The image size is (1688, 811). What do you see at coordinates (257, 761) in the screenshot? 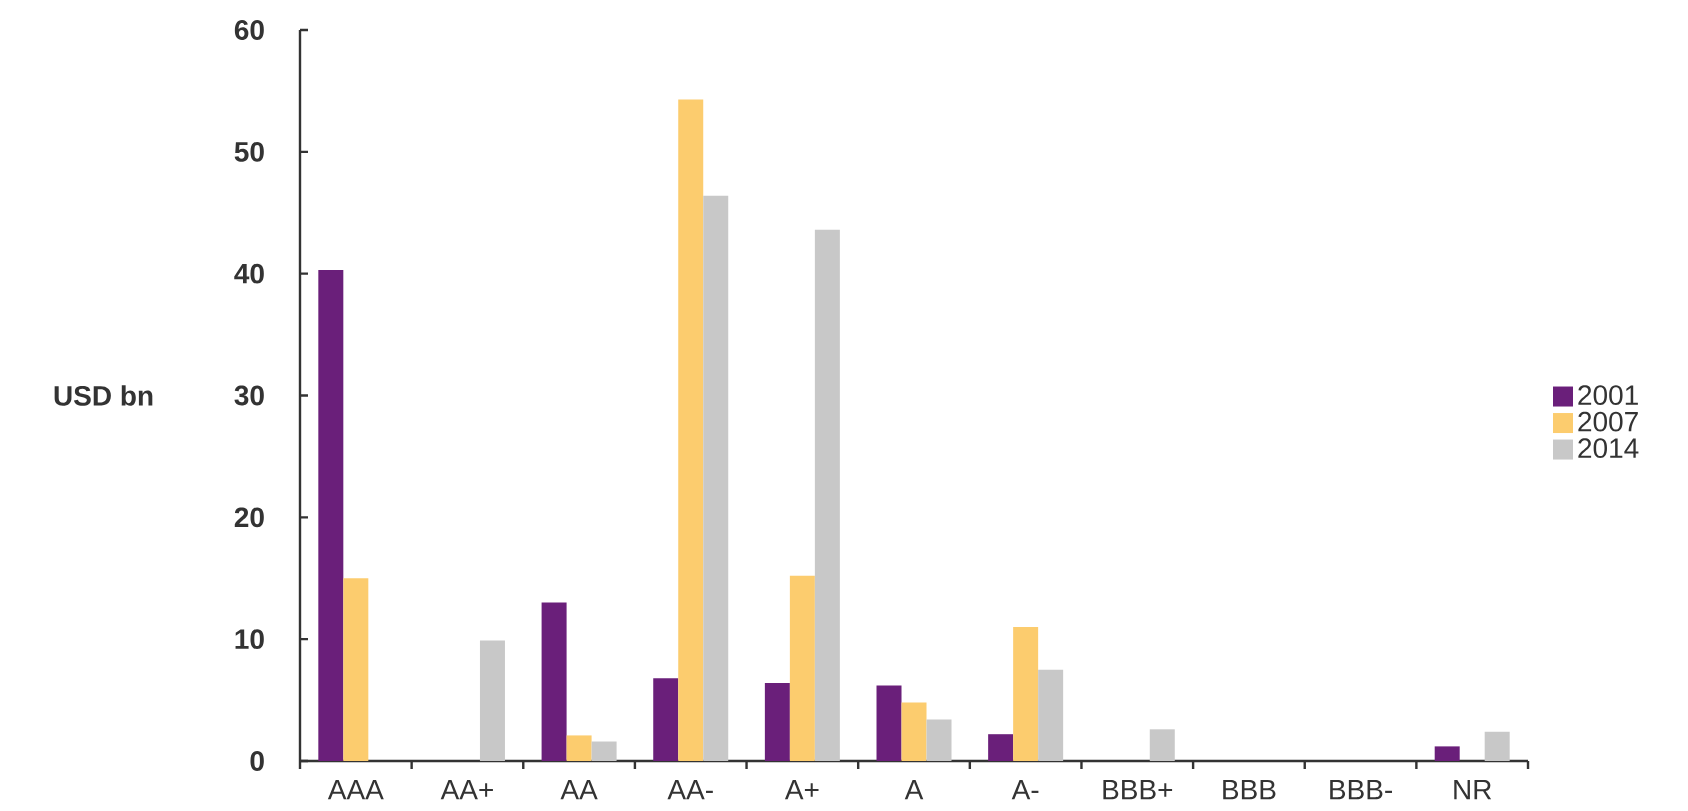
I see `y-tick-label: 0` at bounding box center [257, 761].